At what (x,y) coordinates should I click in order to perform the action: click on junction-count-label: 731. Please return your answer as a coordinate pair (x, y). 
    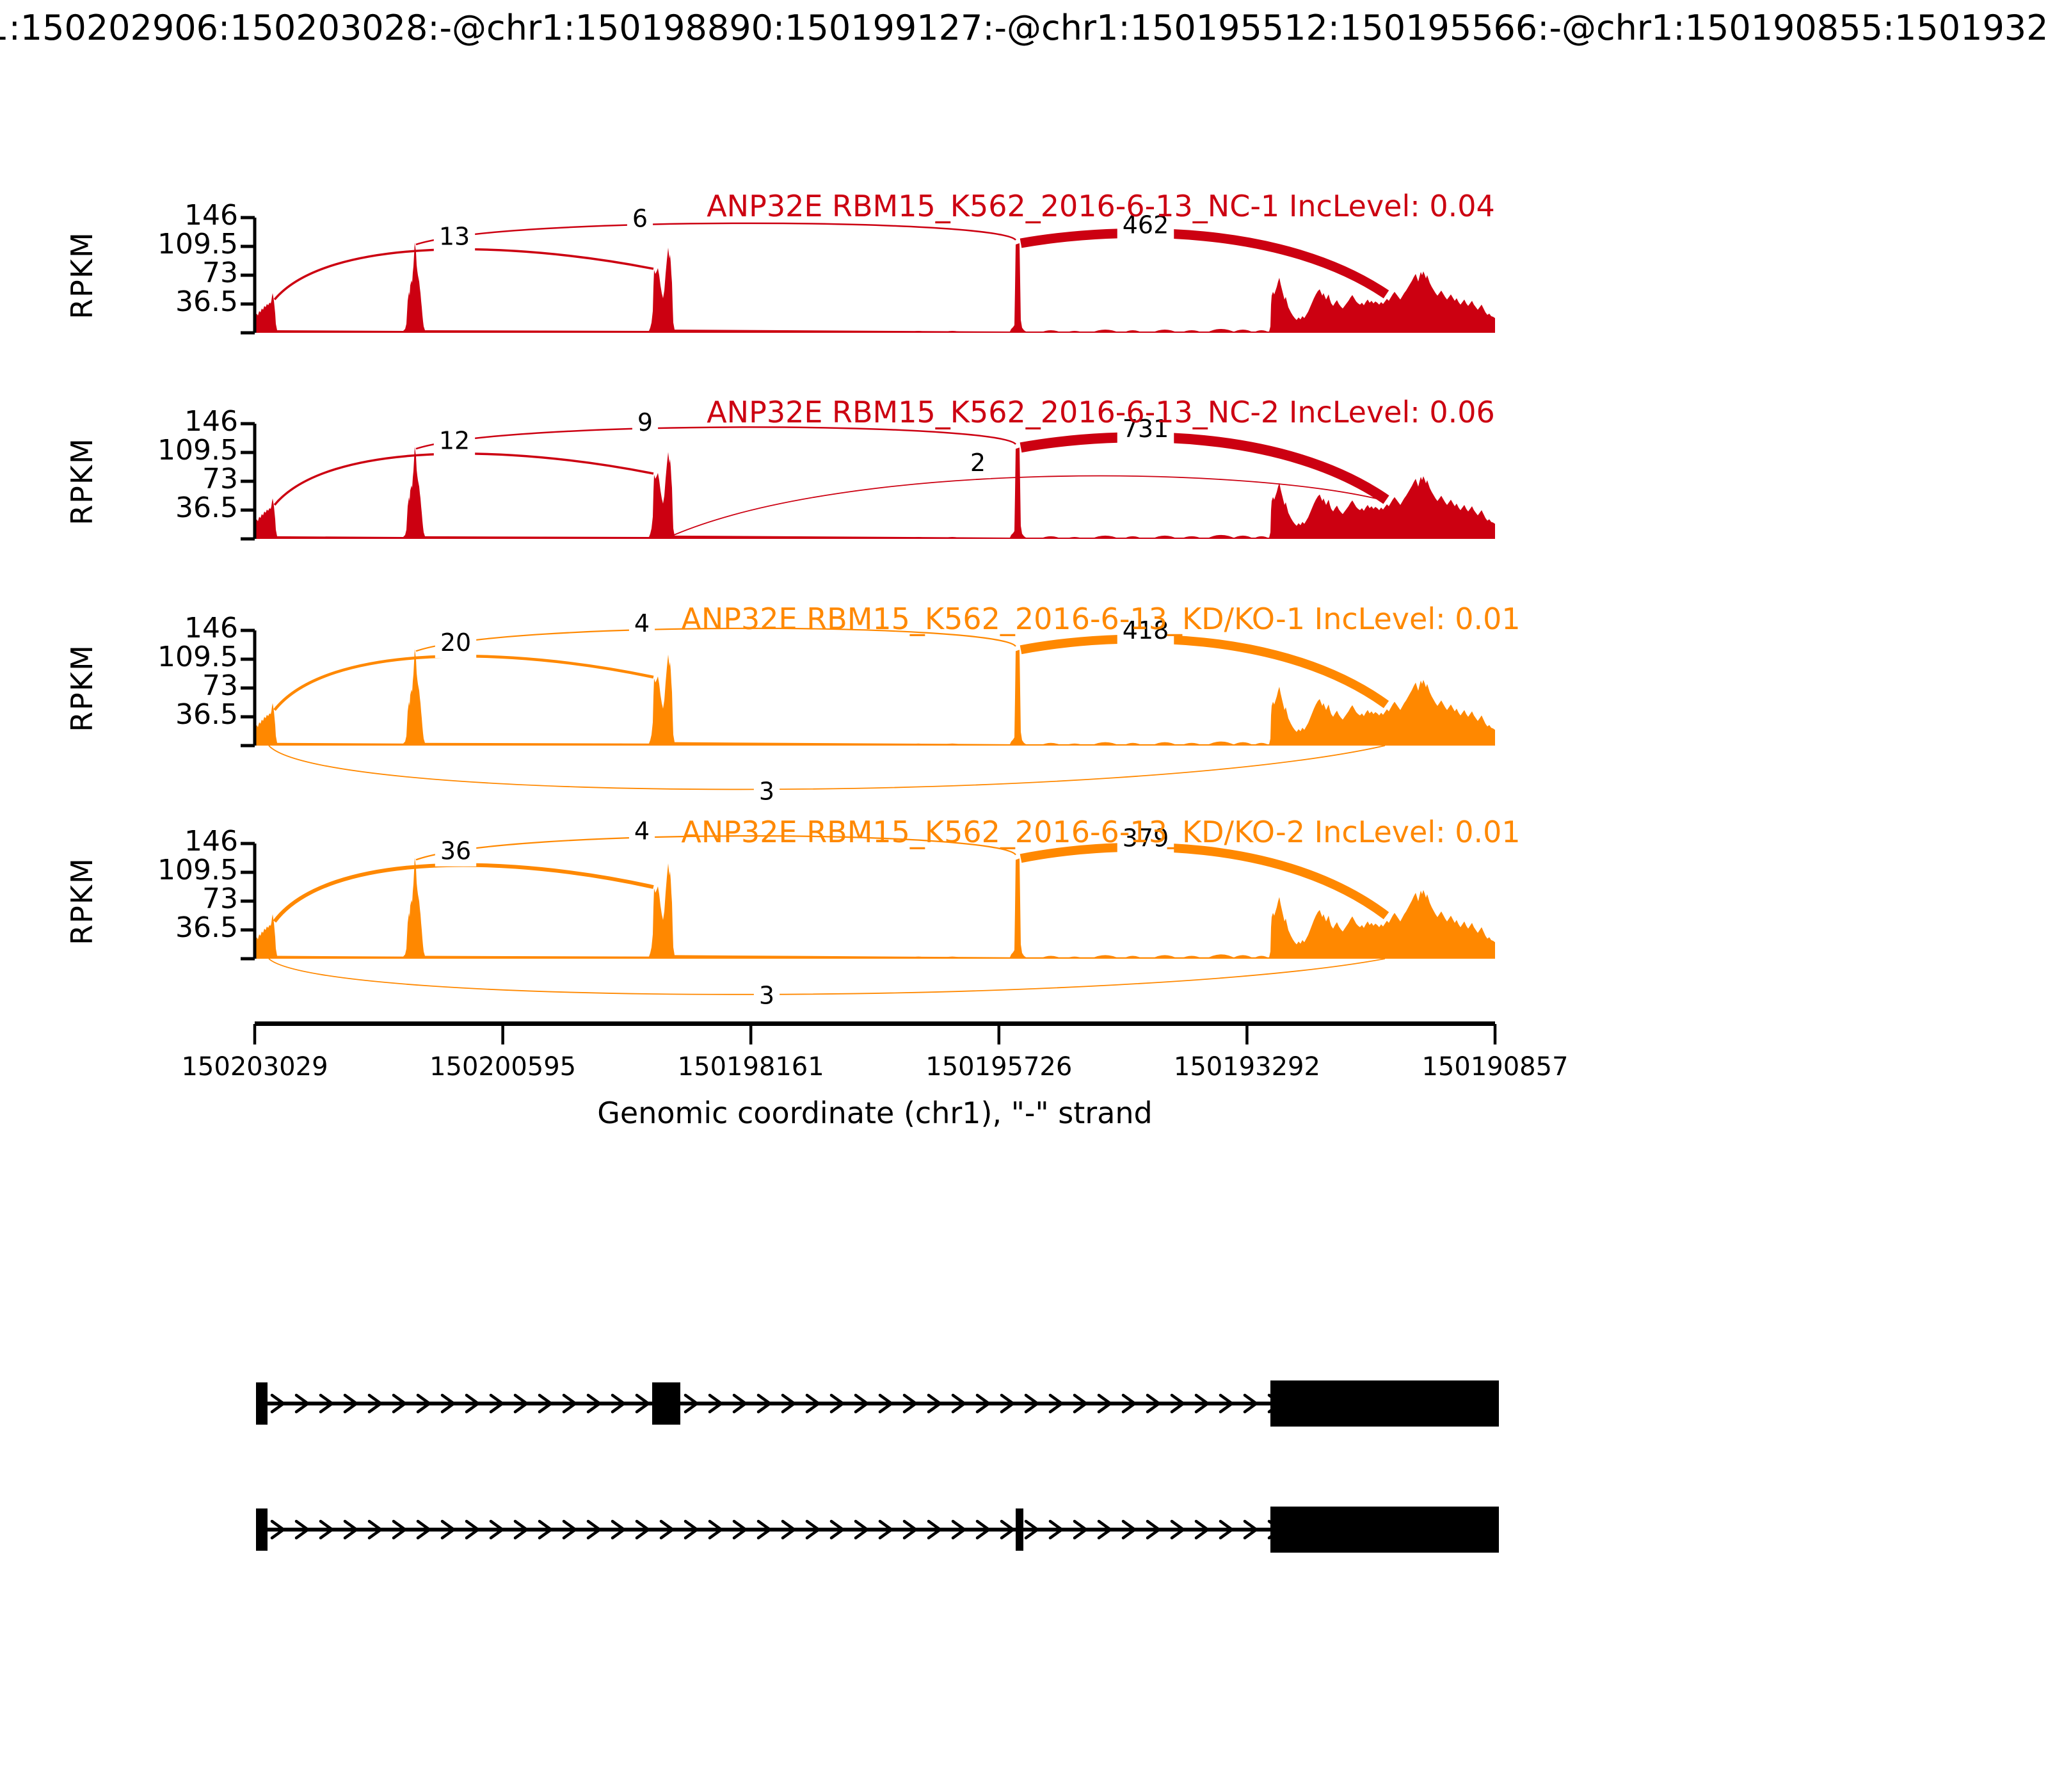
    Looking at the image, I should click on (1146, 429).